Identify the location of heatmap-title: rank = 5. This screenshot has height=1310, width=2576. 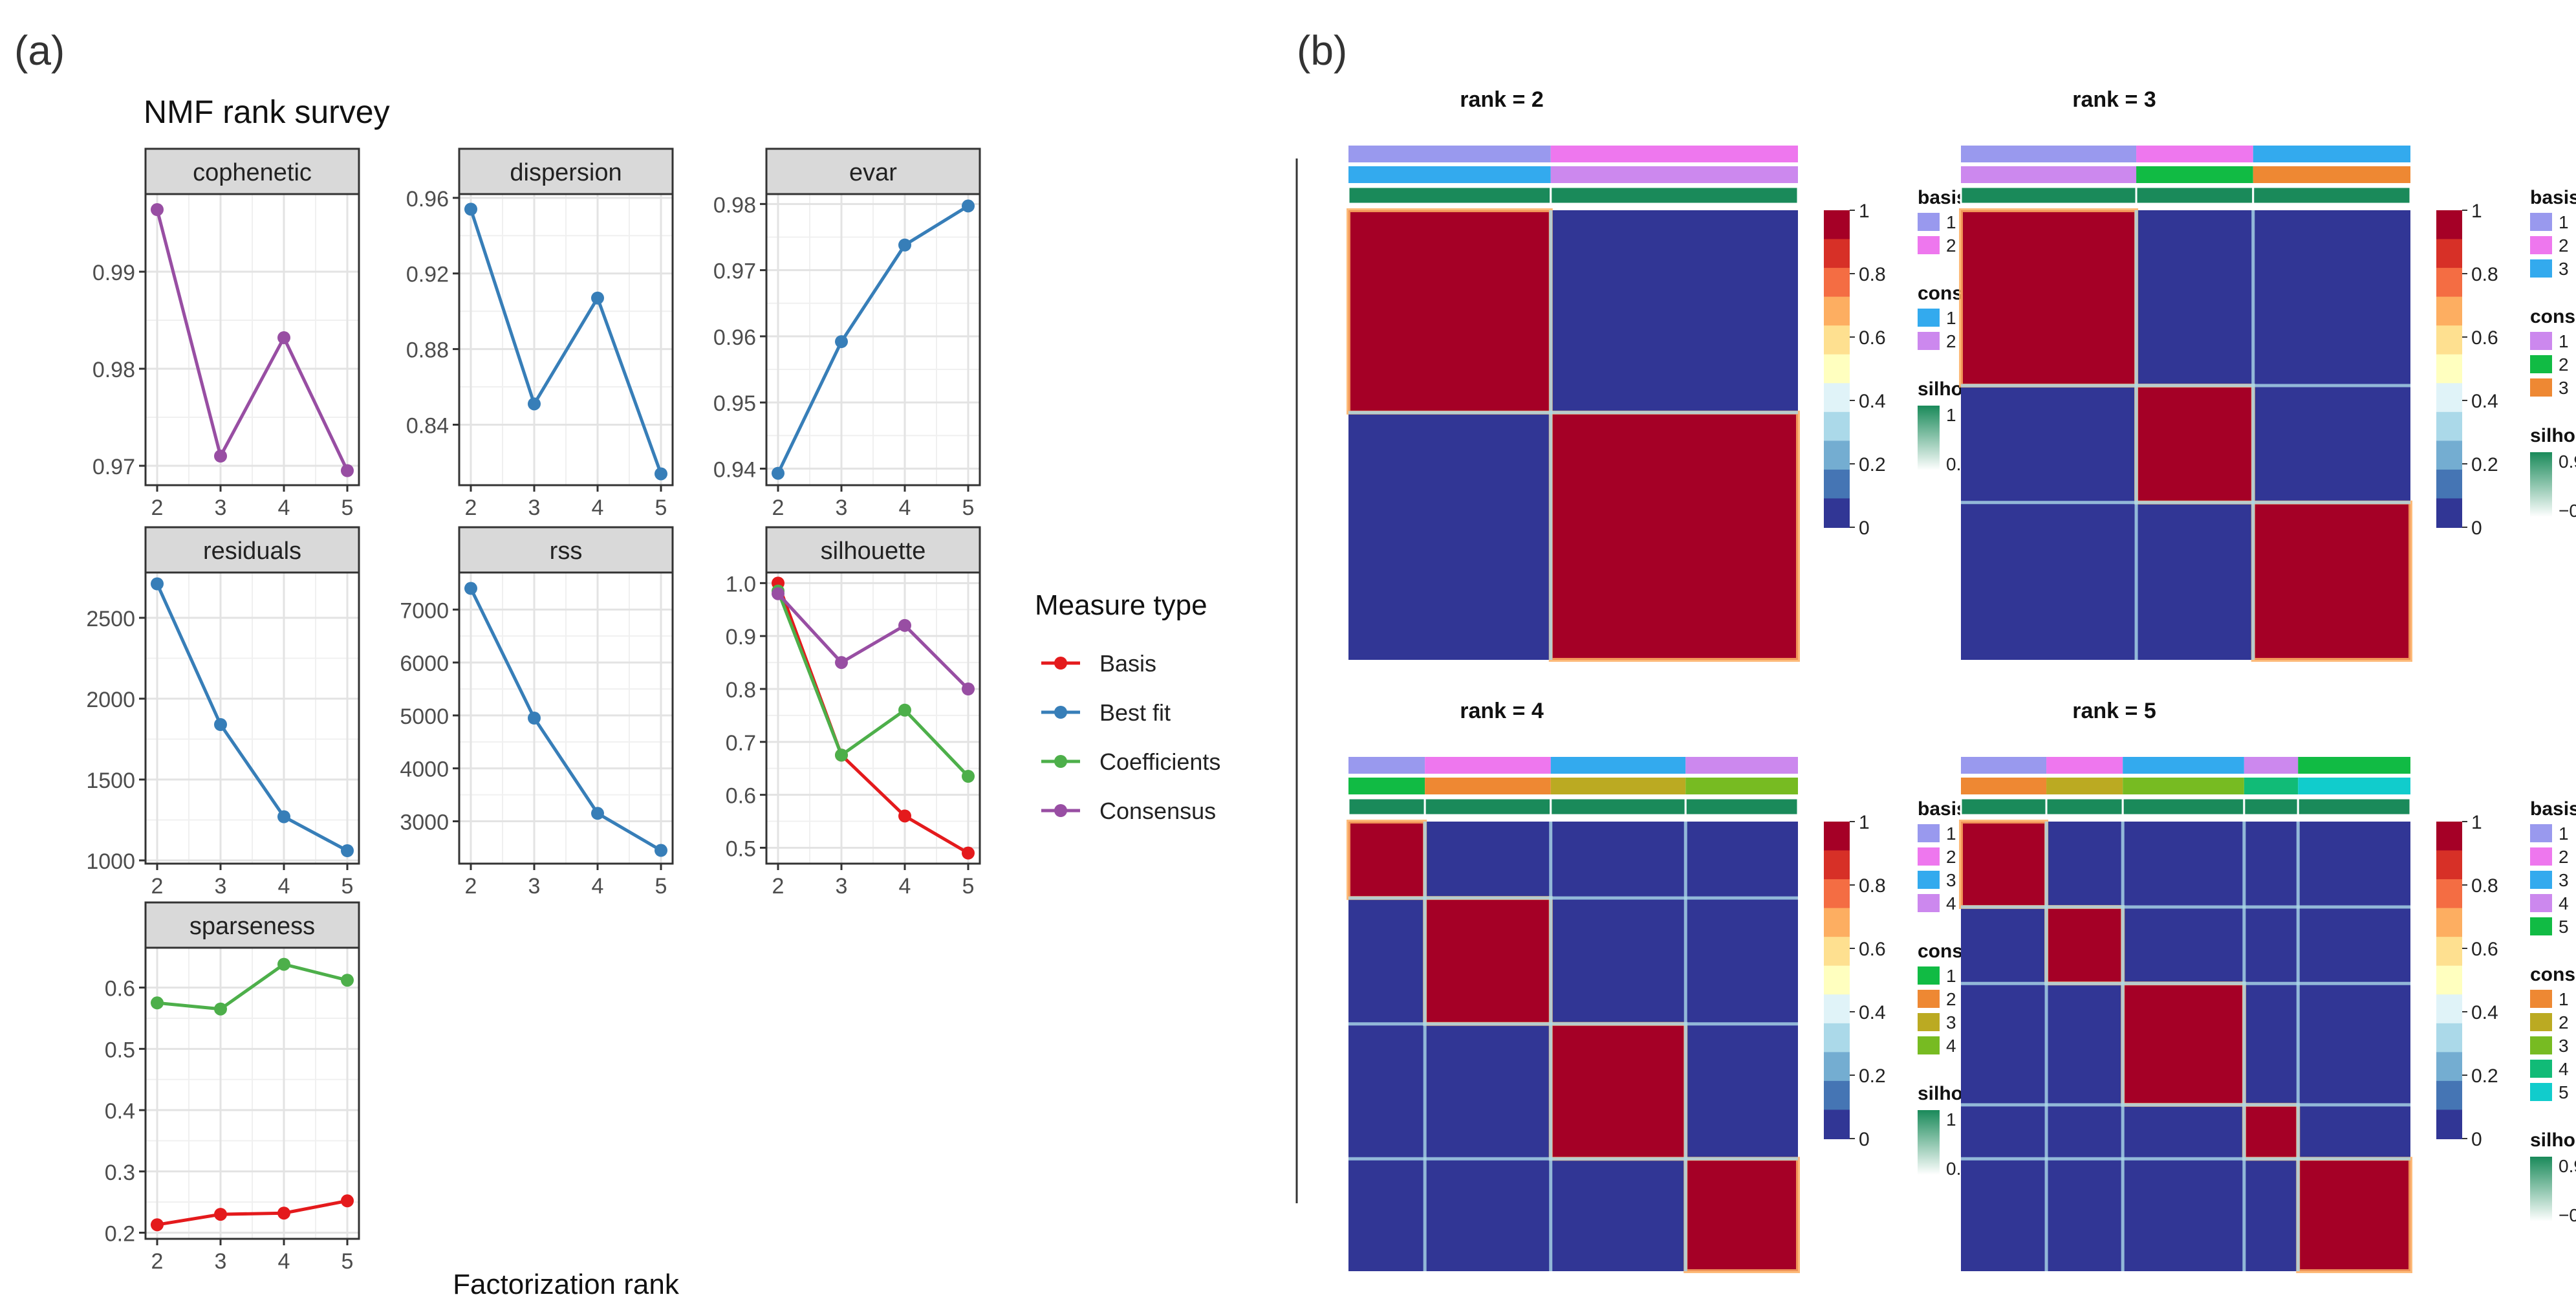
(2114, 711).